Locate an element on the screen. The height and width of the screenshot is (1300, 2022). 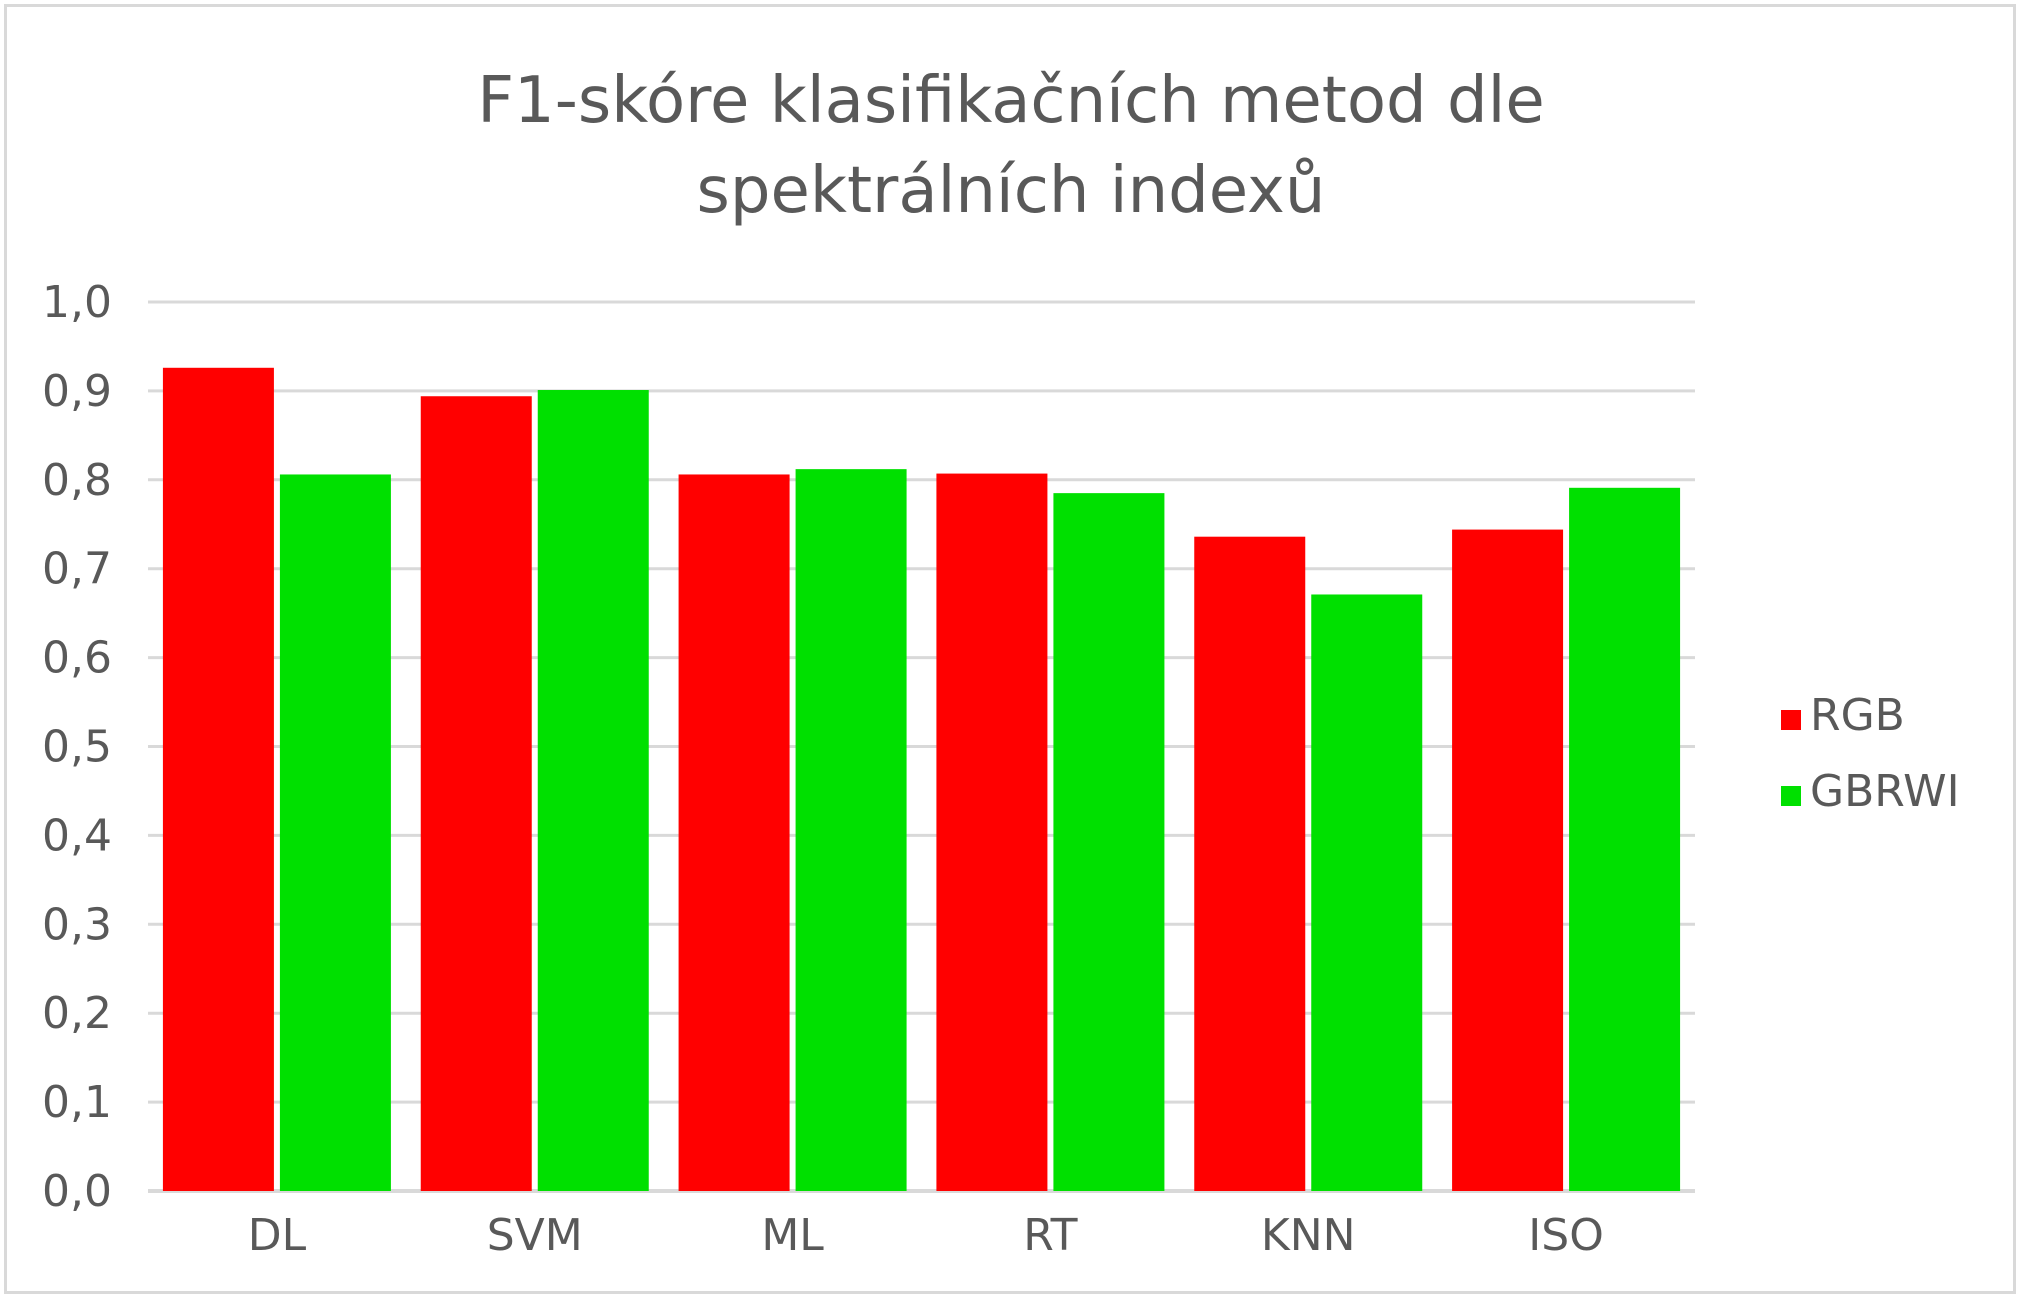
y-tick-label: 0,3 is located at coordinates (77, 924).